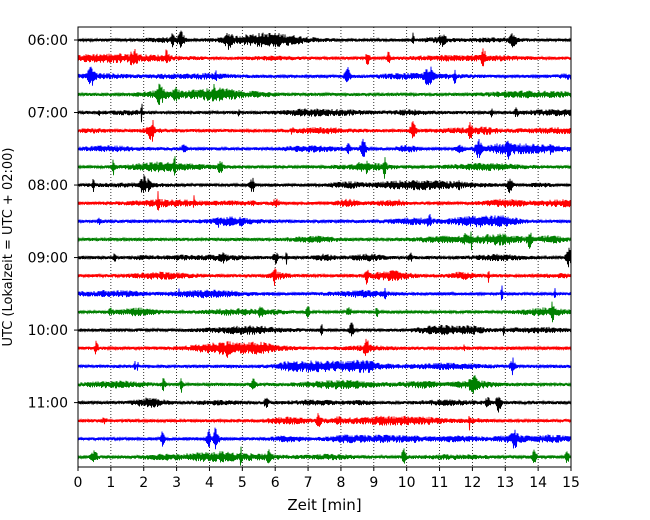 Image resolution: width=650 pixels, height=520 pixels. I want to click on x-tick-label: 1, so click(110, 483).